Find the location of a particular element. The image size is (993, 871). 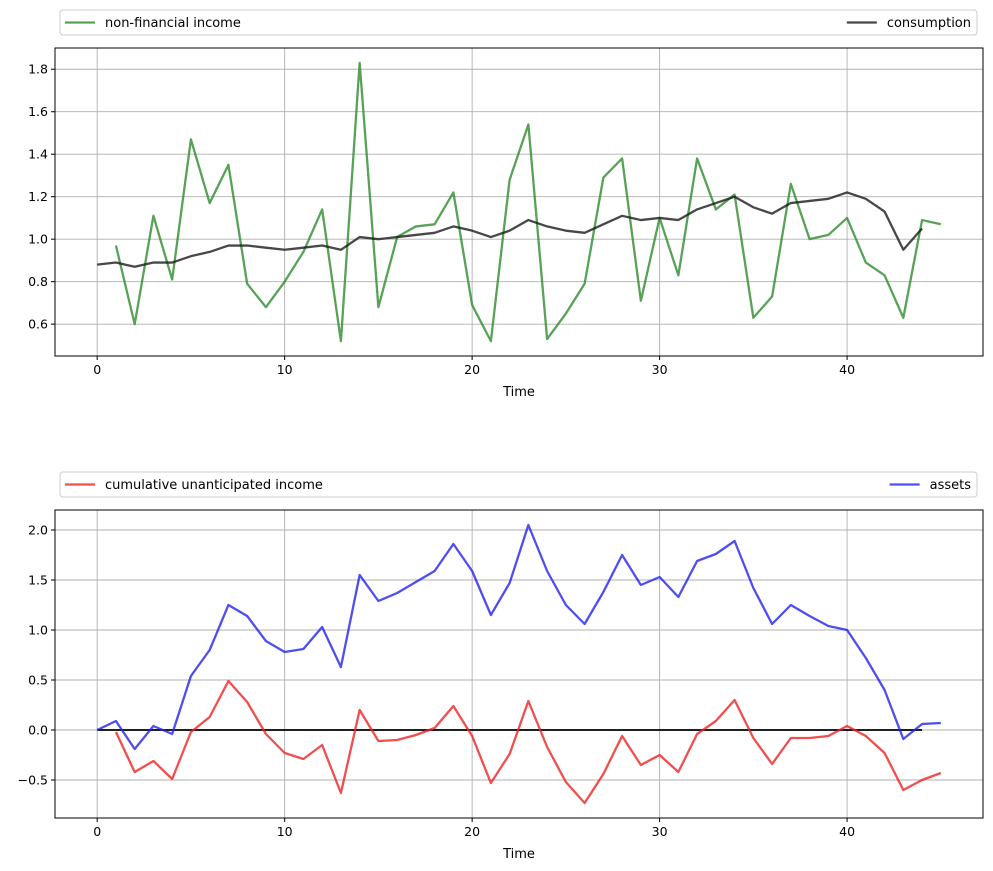

y-tick-label: 0.6 is located at coordinates (38, 324).